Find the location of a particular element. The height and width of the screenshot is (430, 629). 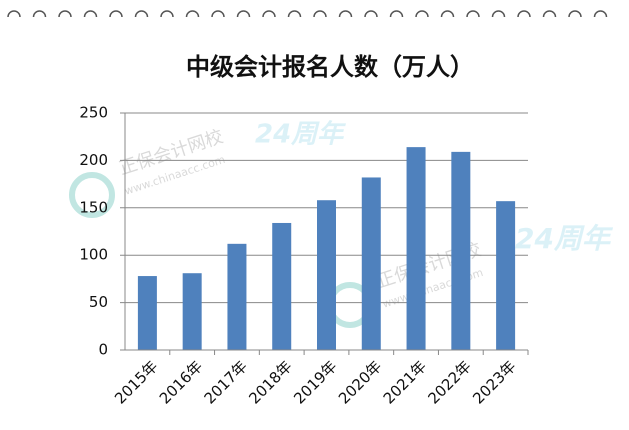

chart-title: 中级会计报名人数（万人） is located at coordinates (330, 67).